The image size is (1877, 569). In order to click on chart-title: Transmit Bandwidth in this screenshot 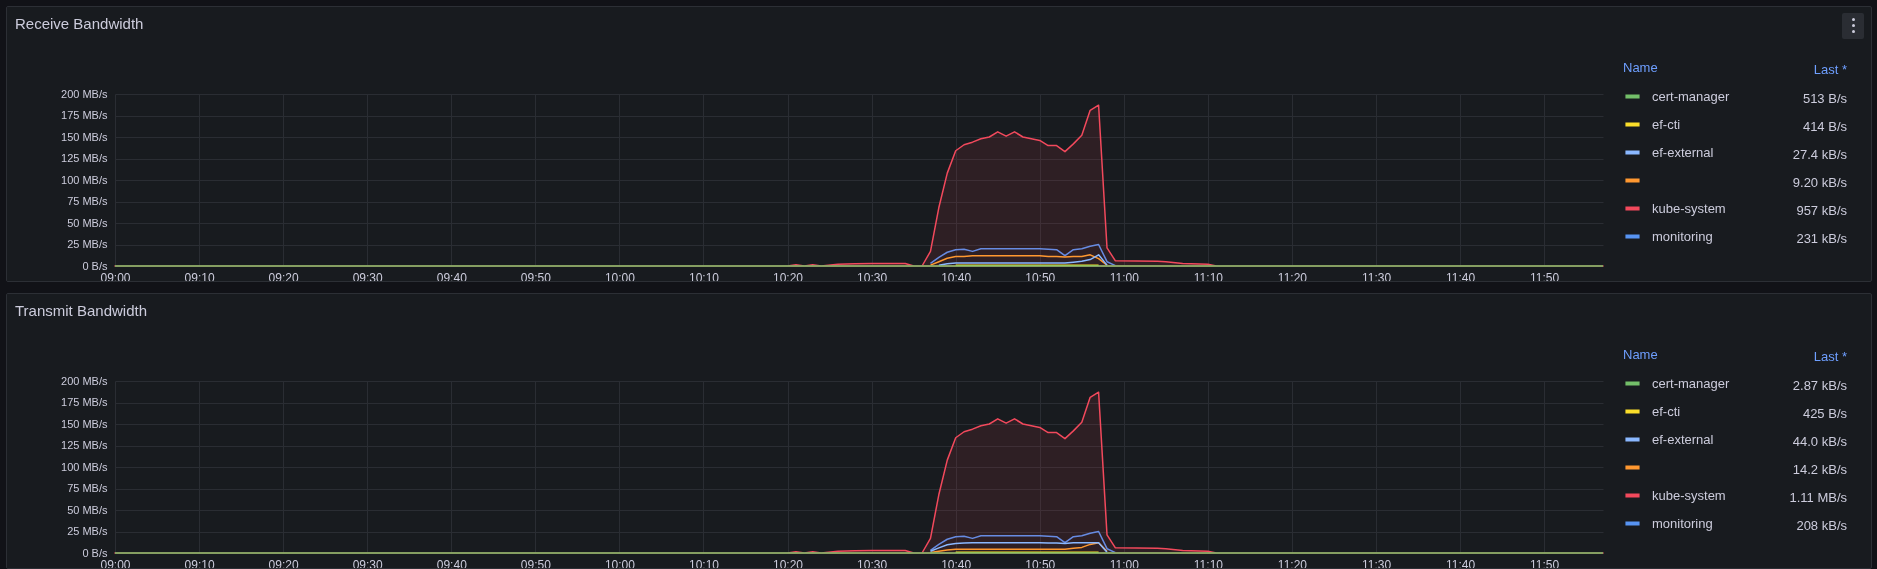, I will do `click(81, 310)`.